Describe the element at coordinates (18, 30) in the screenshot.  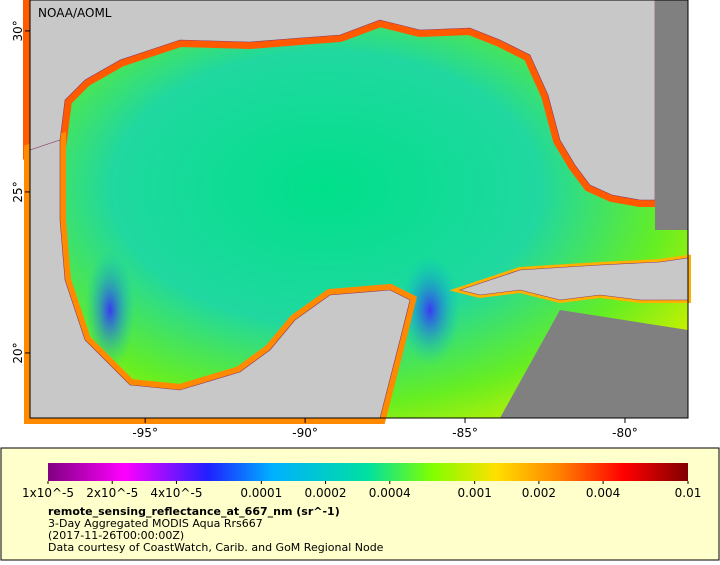
I see `lat-label: 30°` at that location.